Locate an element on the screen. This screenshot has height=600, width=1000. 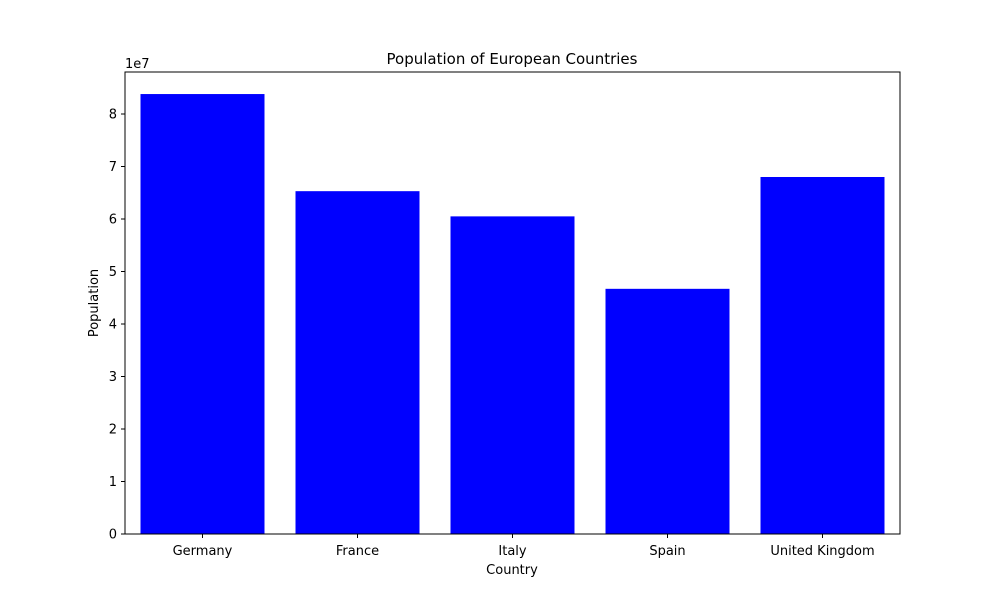
x-axis: Germany France Italy Spain United Kingdom is located at coordinates (524, 546).